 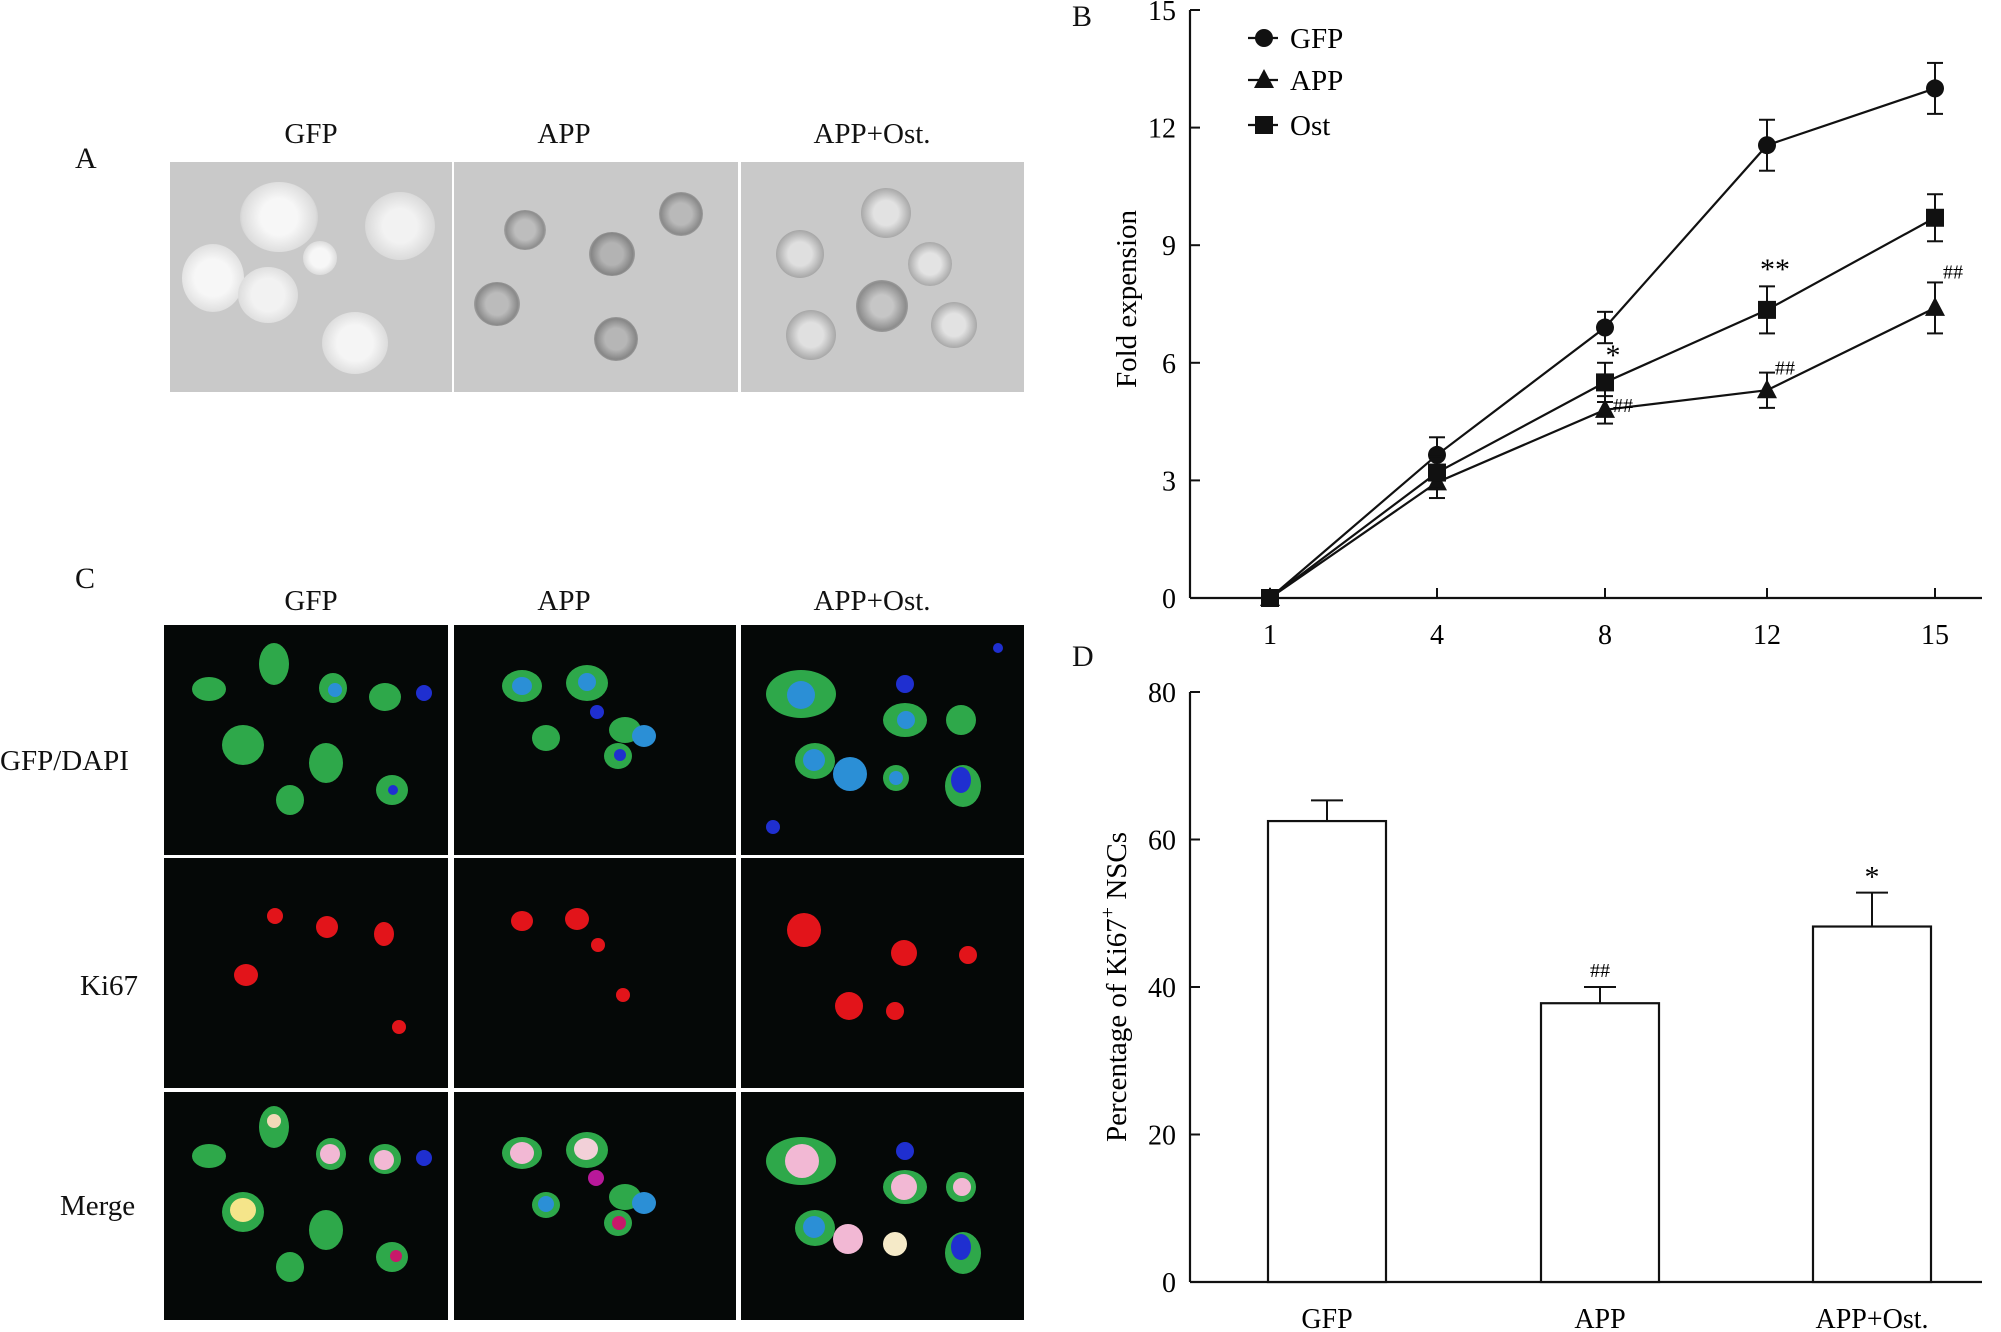 What do you see at coordinates (1264, 38) in the screenshot?
I see `legend-marker-gfp` at bounding box center [1264, 38].